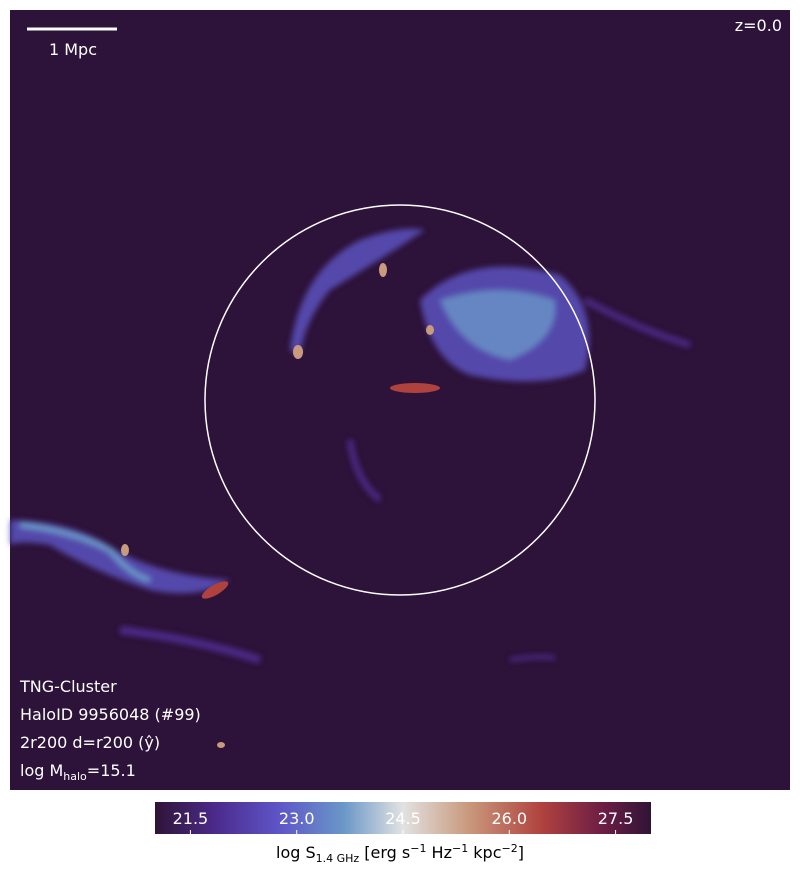 This screenshot has height=877, width=800. I want to click on info: TNG-Cluster, so click(68, 686).